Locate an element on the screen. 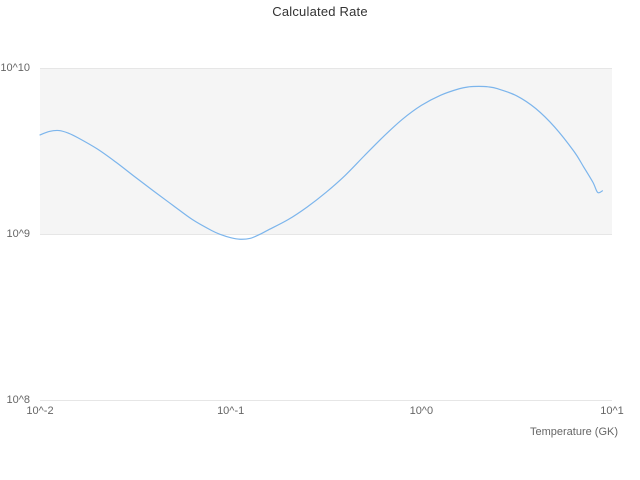  x-tick-label: 10^-2 is located at coordinates (40, 411).